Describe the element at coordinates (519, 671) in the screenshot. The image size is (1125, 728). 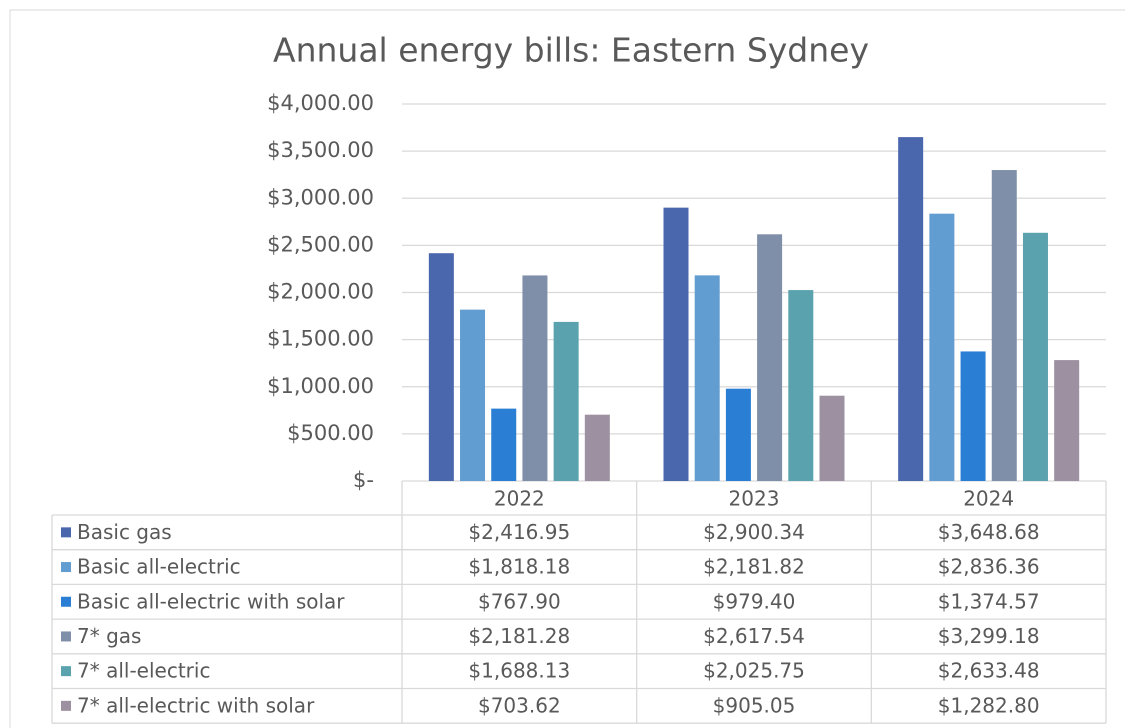
I see `table-value: $1,688.13` at that location.